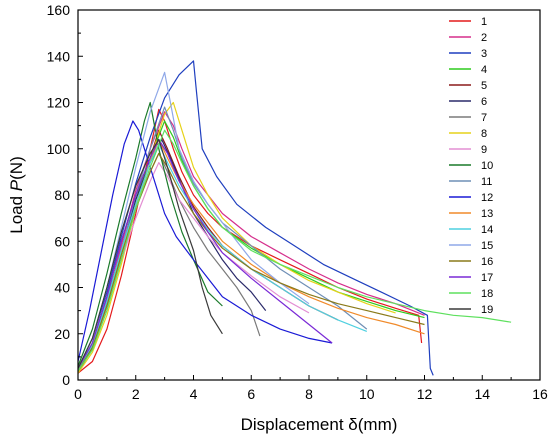 Image resolution: width=550 pixels, height=443 pixels. Describe the element at coordinates (487, 230) in the screenshot. I see `legend-label-14: 14` at that location.